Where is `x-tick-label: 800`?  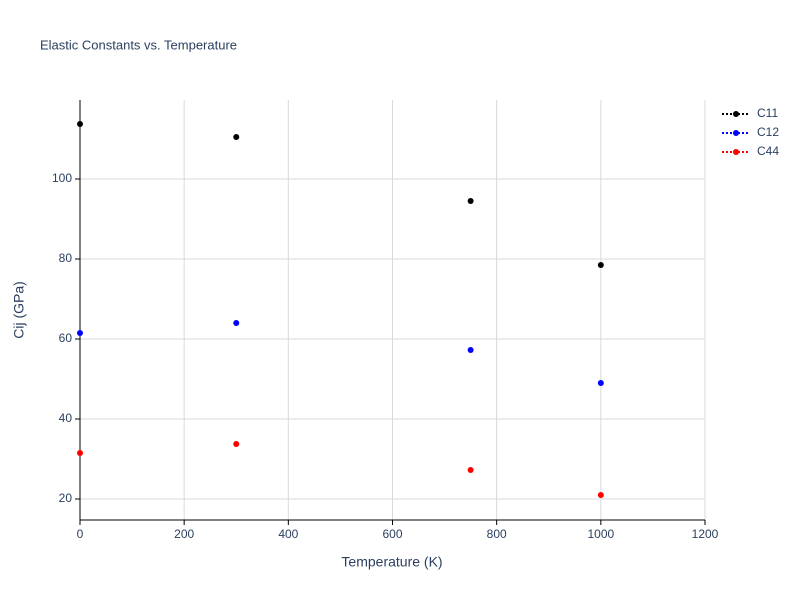 x-tick-label: 800 is located at coordinates (497, 534).